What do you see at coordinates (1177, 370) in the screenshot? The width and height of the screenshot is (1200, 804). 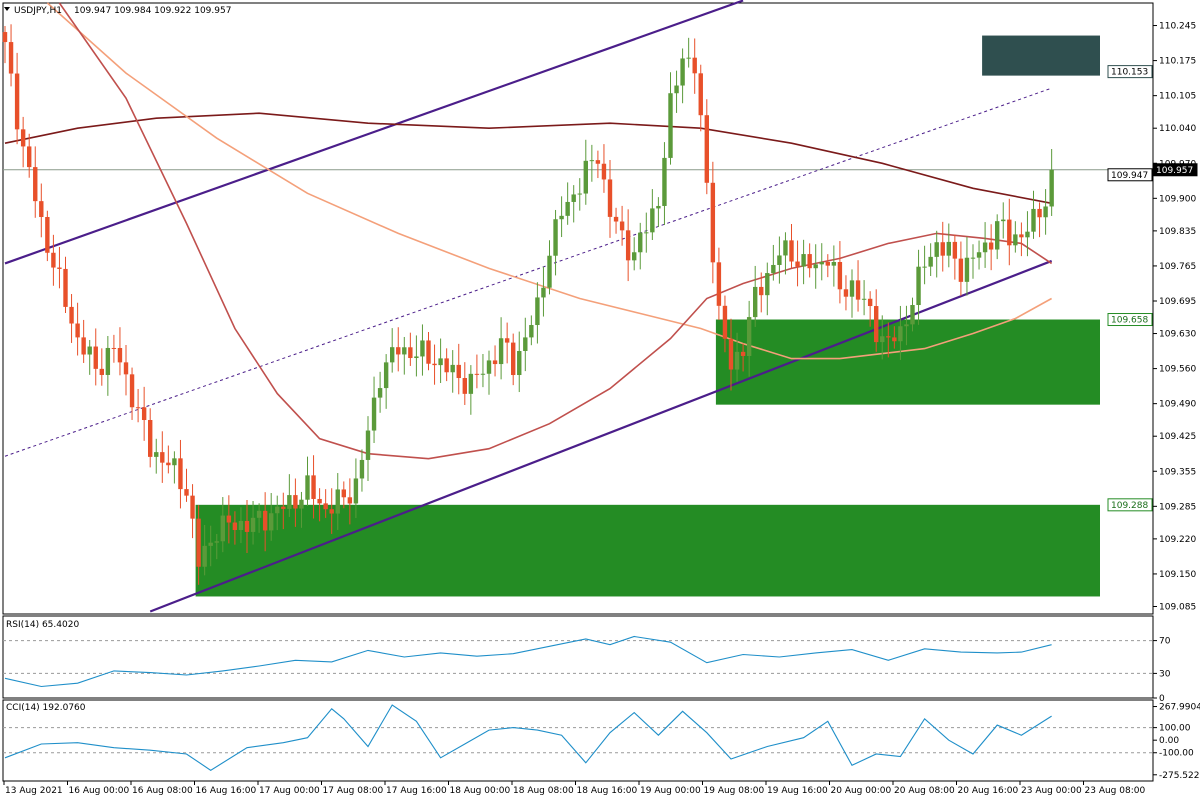 I see `y-tick-label: 109.560` at bounding box center [1177, 370].